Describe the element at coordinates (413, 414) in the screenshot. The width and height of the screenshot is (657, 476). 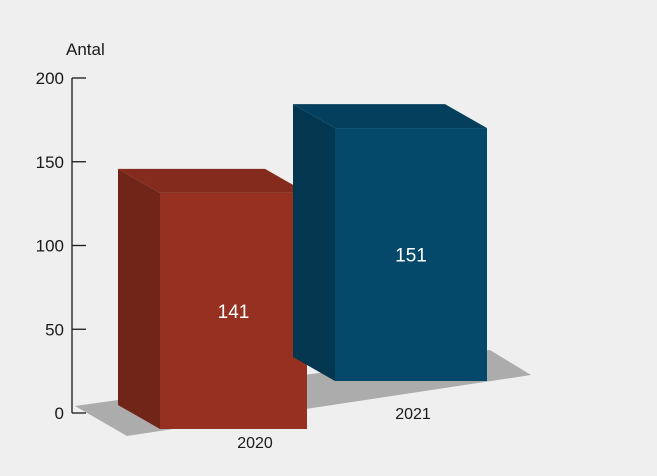
I see `category-label: 2021` at that location.